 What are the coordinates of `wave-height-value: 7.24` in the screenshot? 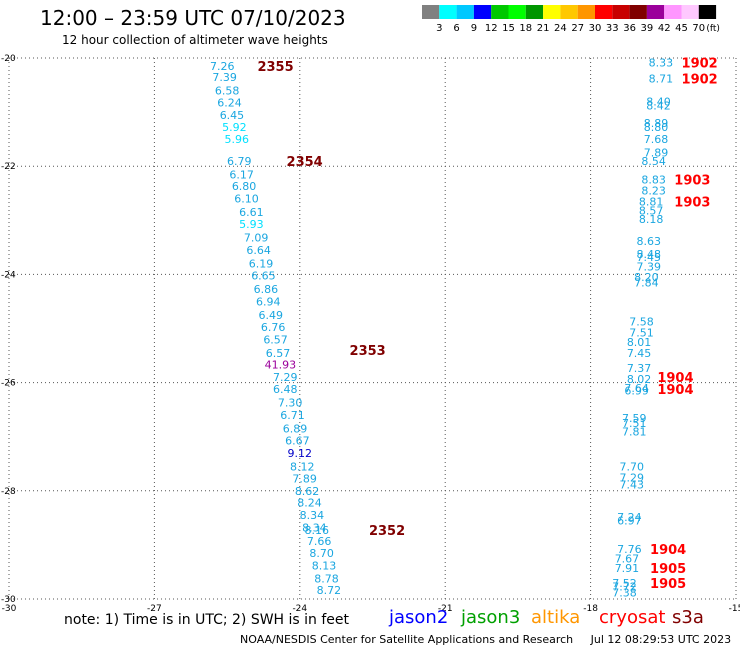 It's located at (629, 517).